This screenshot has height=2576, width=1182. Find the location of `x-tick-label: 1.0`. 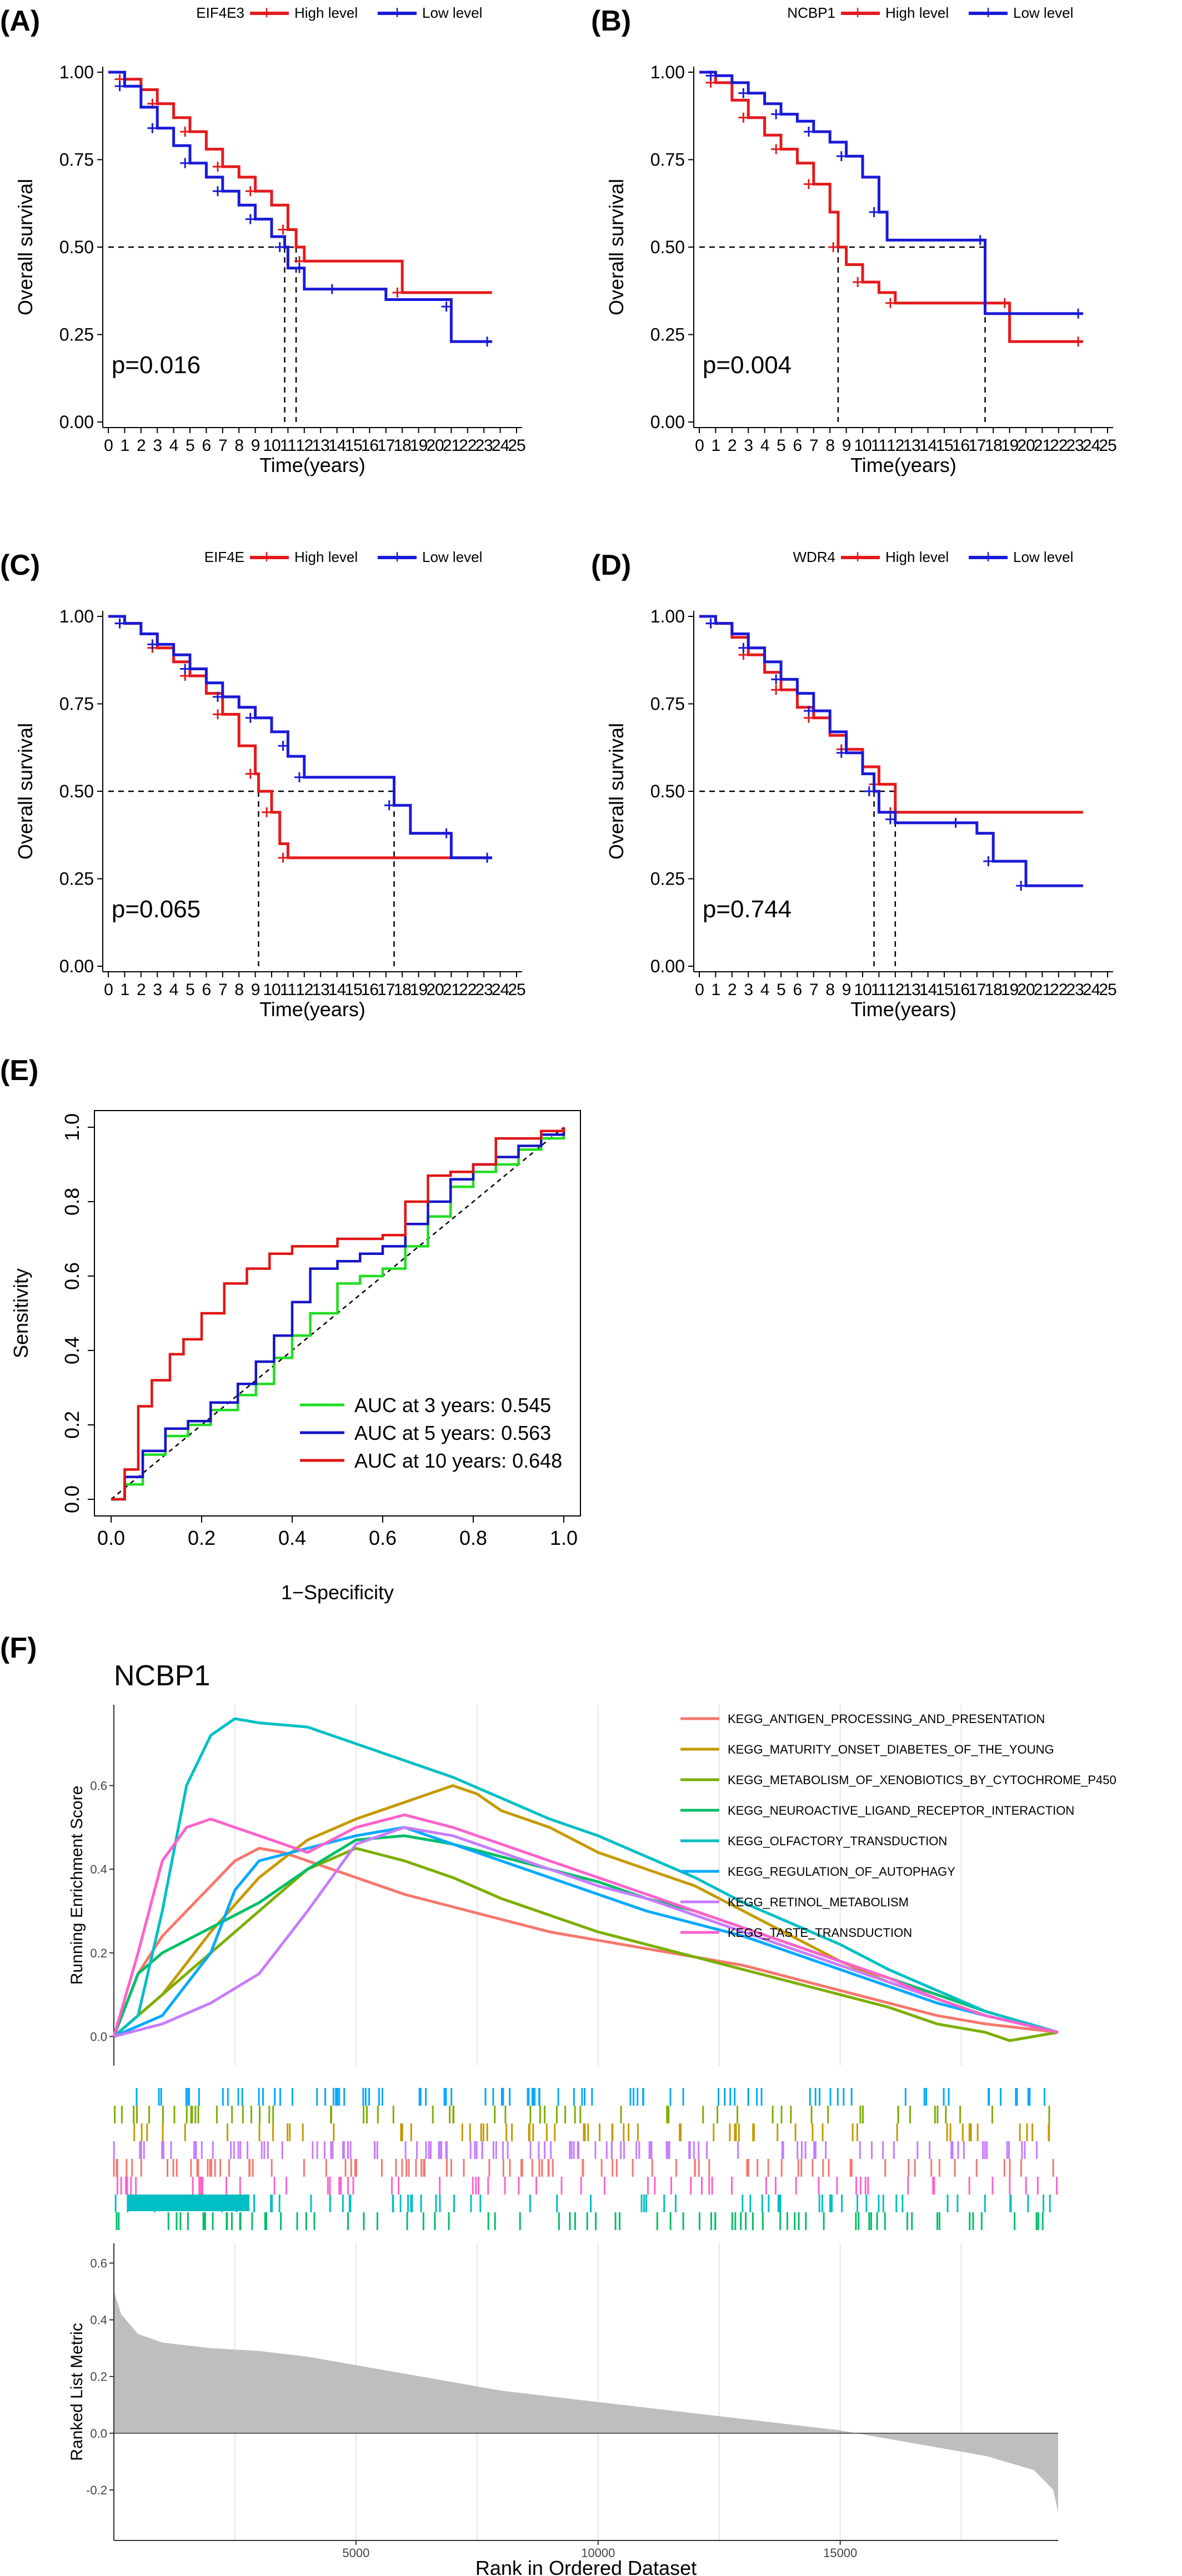

x-tick-label: 1.0 is located at coordinates (564, 1537).